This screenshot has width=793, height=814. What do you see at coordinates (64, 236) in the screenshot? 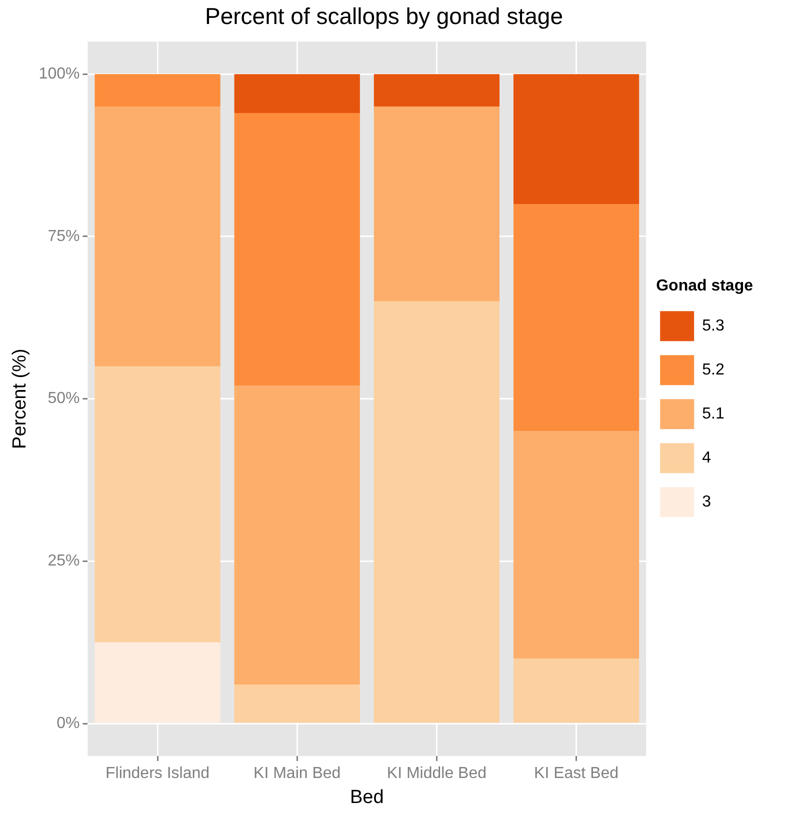
I see `y-tick-label: 75%` at bounding box center [64, 236].